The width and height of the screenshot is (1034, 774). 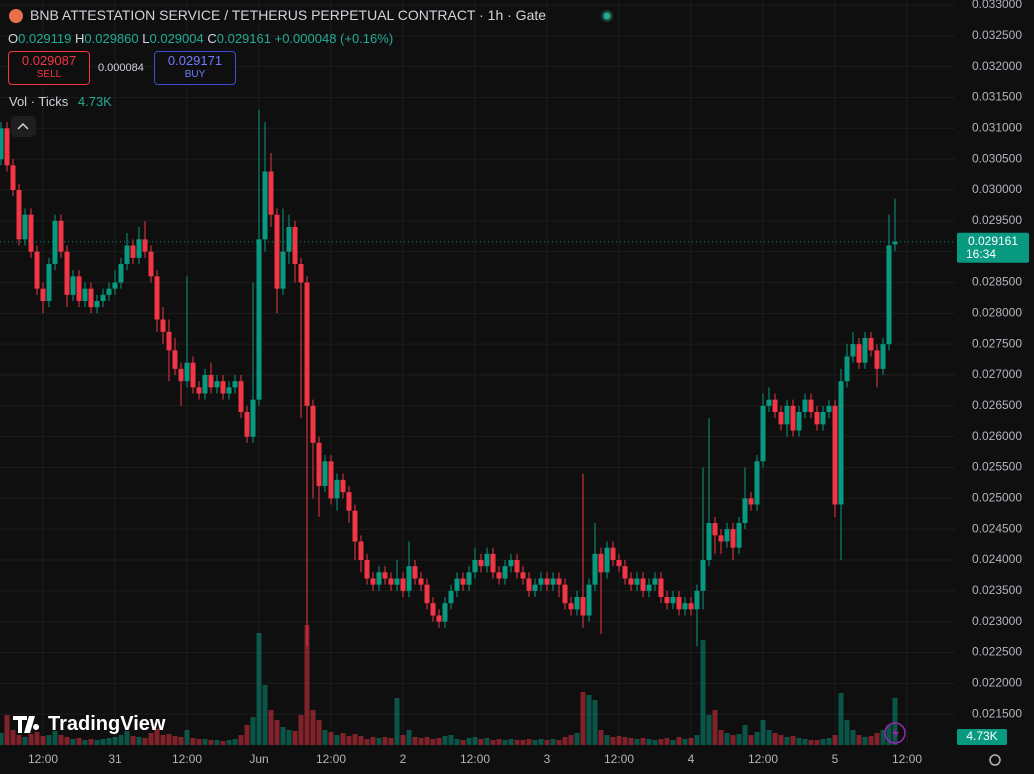 I want to click on x-tick-label: 31, so click(x=115, y=759).